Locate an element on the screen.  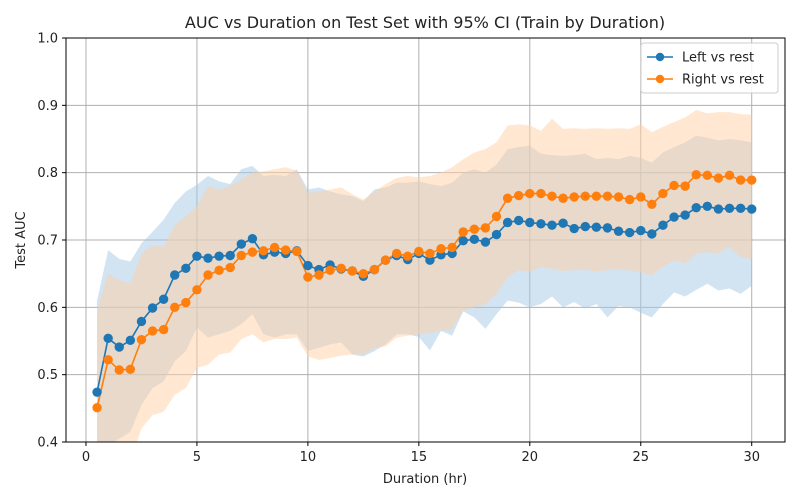
legend-marker is located at coordinates (660, 79).